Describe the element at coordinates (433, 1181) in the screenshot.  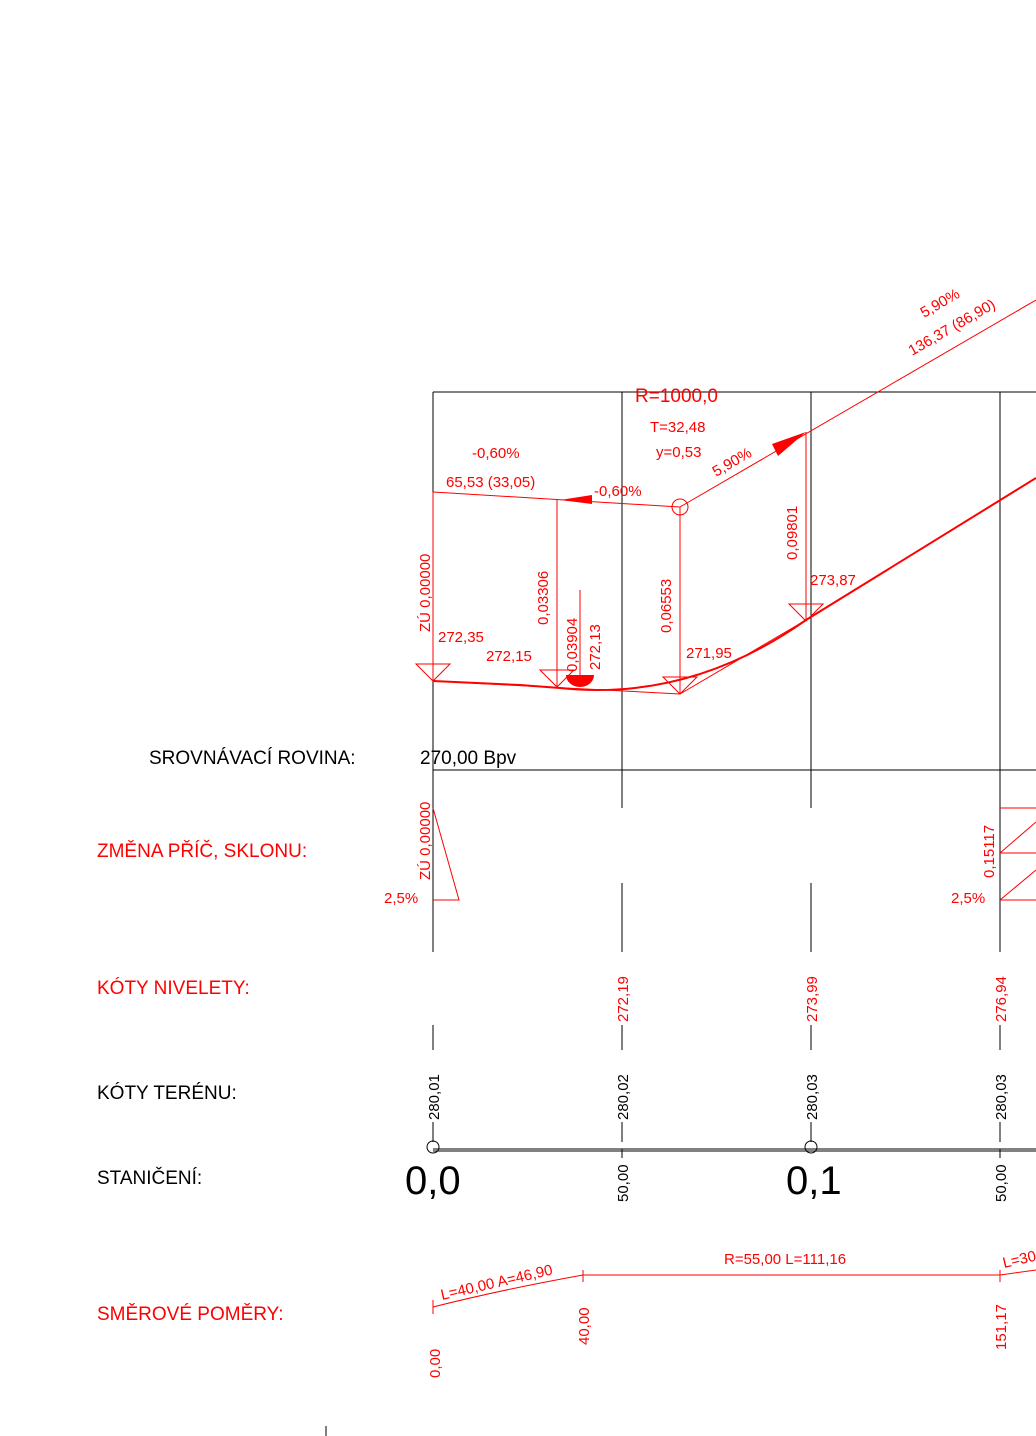
I see `chainage-major-0: 0,0` at that location.